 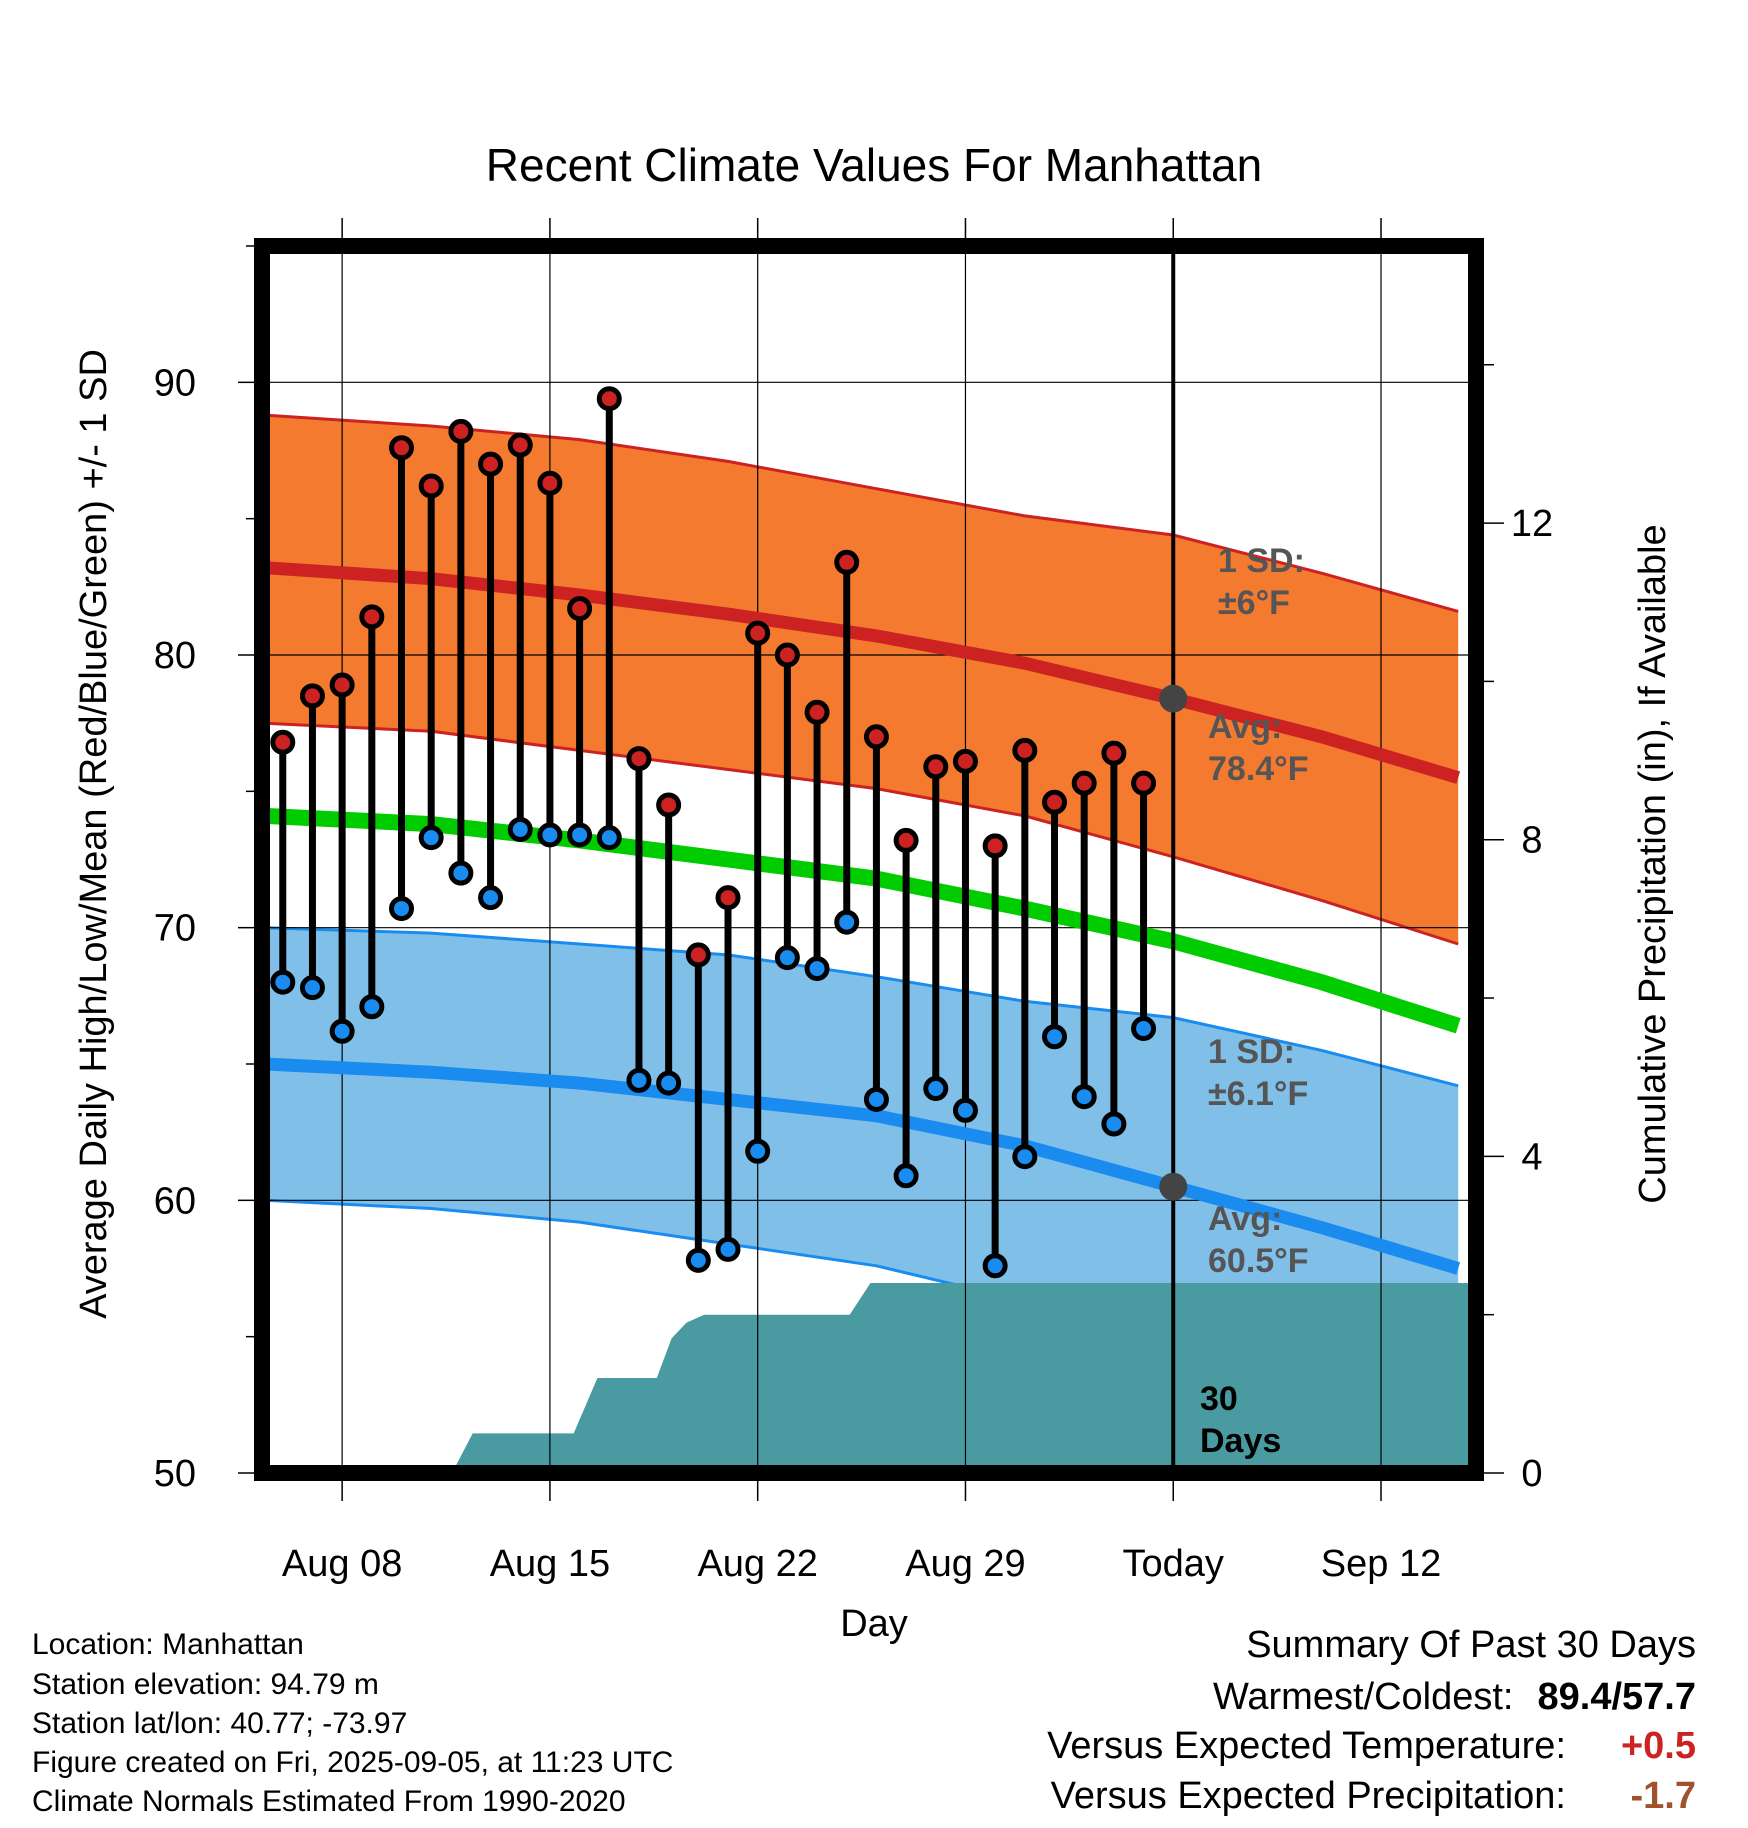 I want to click on footer-elevation: Station elevation: 94.79 m, so click(x=205, y=1684).